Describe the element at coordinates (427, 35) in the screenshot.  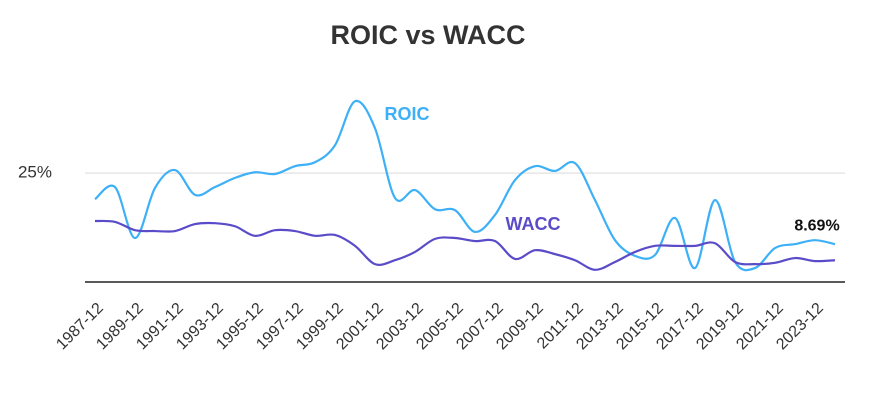
I see `chart-title: ROIC vs WACC` at that location.